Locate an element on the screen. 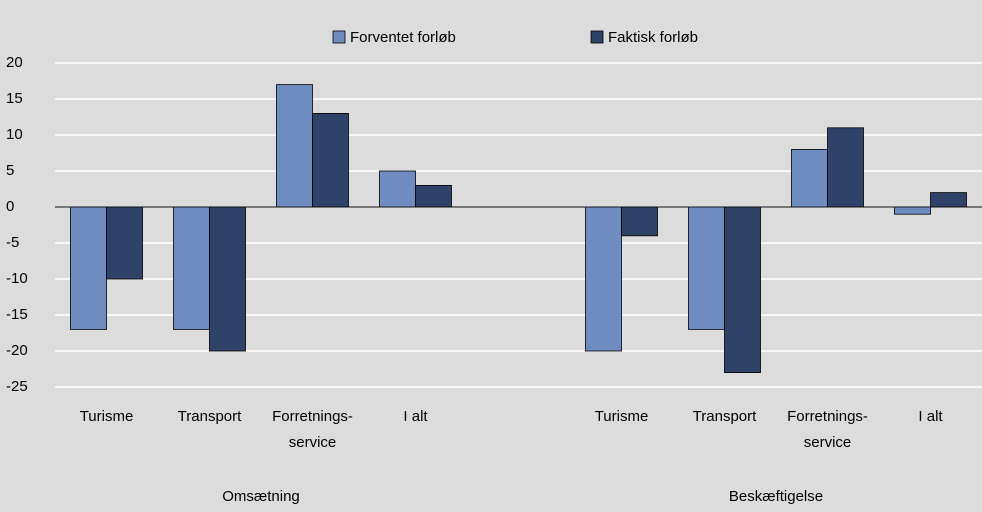 The height and width of the screenshot is (512, 982). y-tick-label: -10 is located at coordinates (17, 278).